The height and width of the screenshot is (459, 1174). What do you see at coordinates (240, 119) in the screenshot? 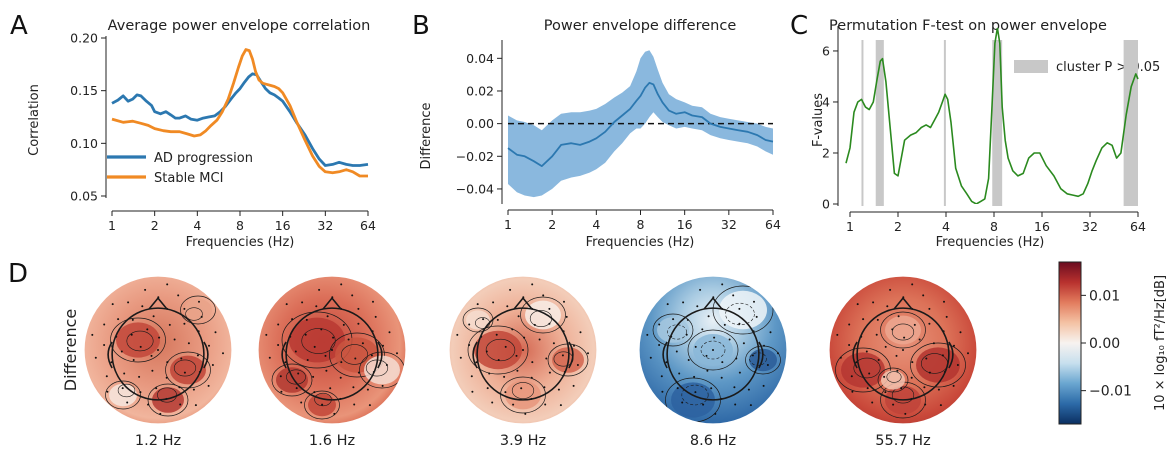
I see `chart-a-series-1-line` at bounding box center [240, 119].